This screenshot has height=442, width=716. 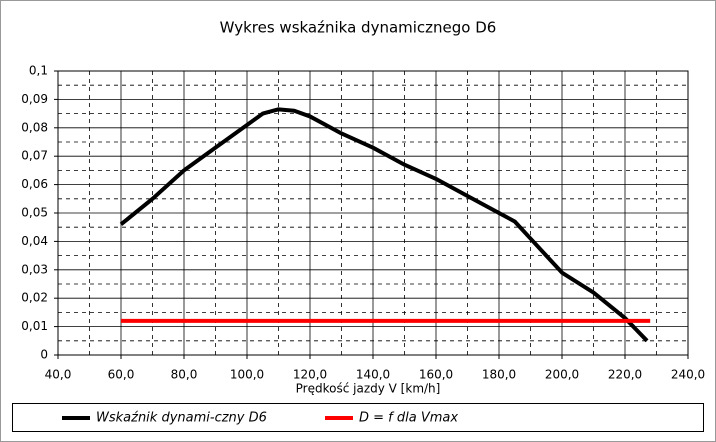 I want to click on x-tick-label: 80,0, so click(x=184, y=375).